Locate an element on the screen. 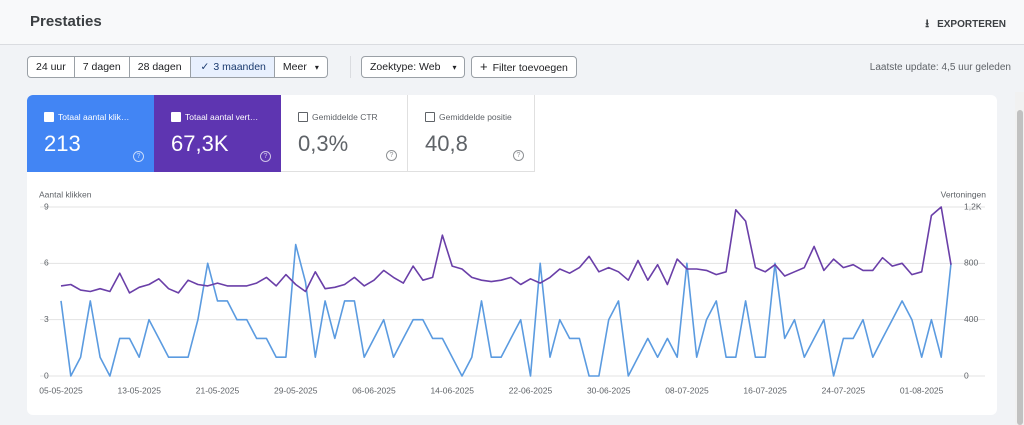  metric-label: Gemiddelde CTR is located at coordinates (345, 117).